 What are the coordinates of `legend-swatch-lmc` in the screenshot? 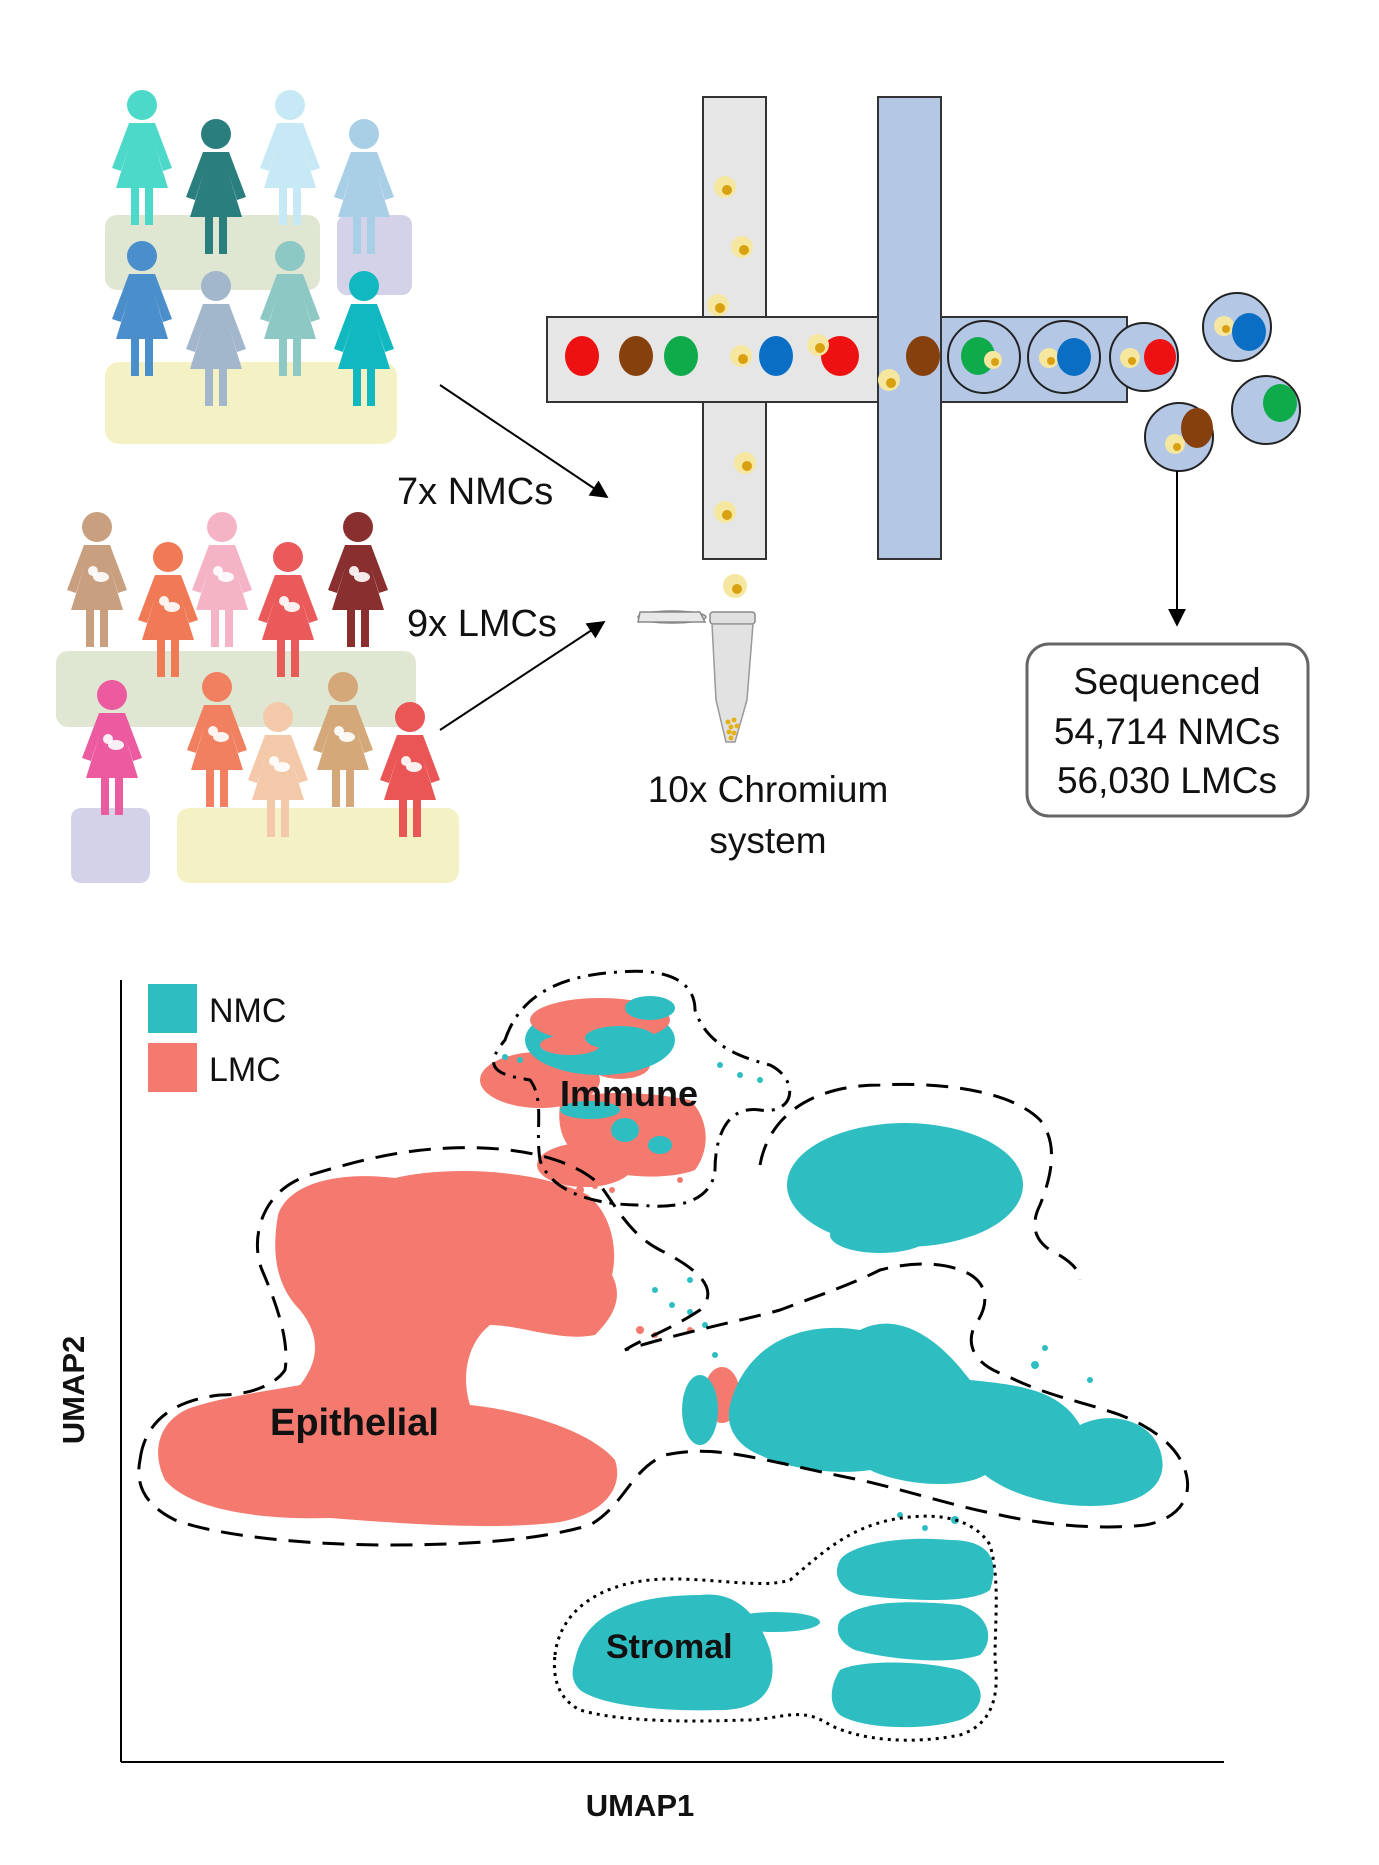 It's located at (172, 1067).